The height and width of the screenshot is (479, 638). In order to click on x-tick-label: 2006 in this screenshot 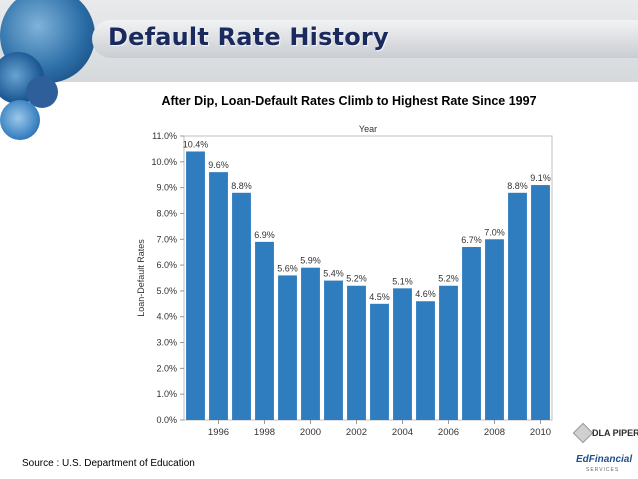, I will do `click(448, 432)`.